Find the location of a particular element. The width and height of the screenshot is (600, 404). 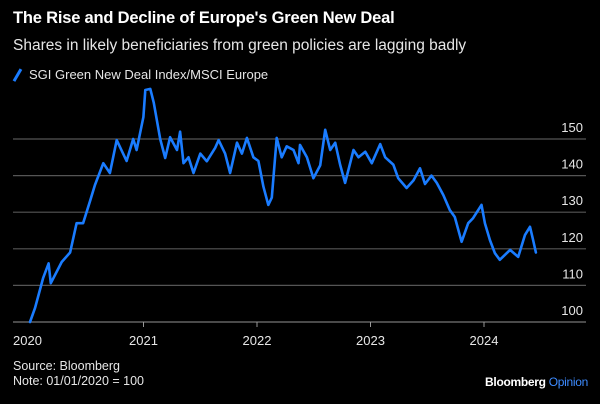

note-text: Note: 01/01/2020 = 100 is located at coordinates (79, 381).